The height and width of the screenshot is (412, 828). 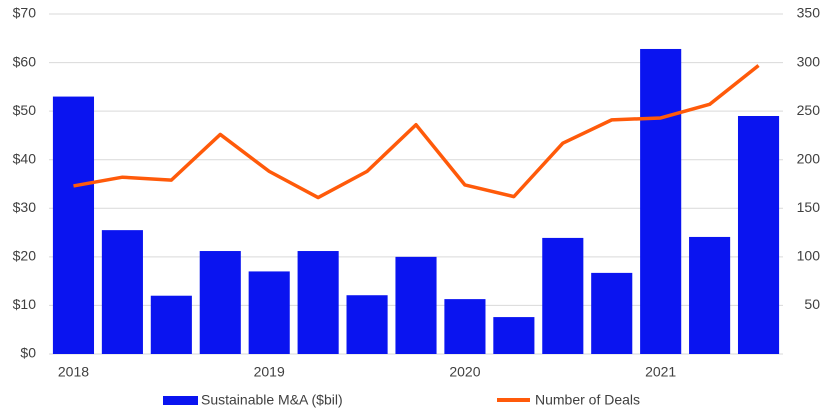 I want to click on legend-swatch, so click(x=180, y=400).